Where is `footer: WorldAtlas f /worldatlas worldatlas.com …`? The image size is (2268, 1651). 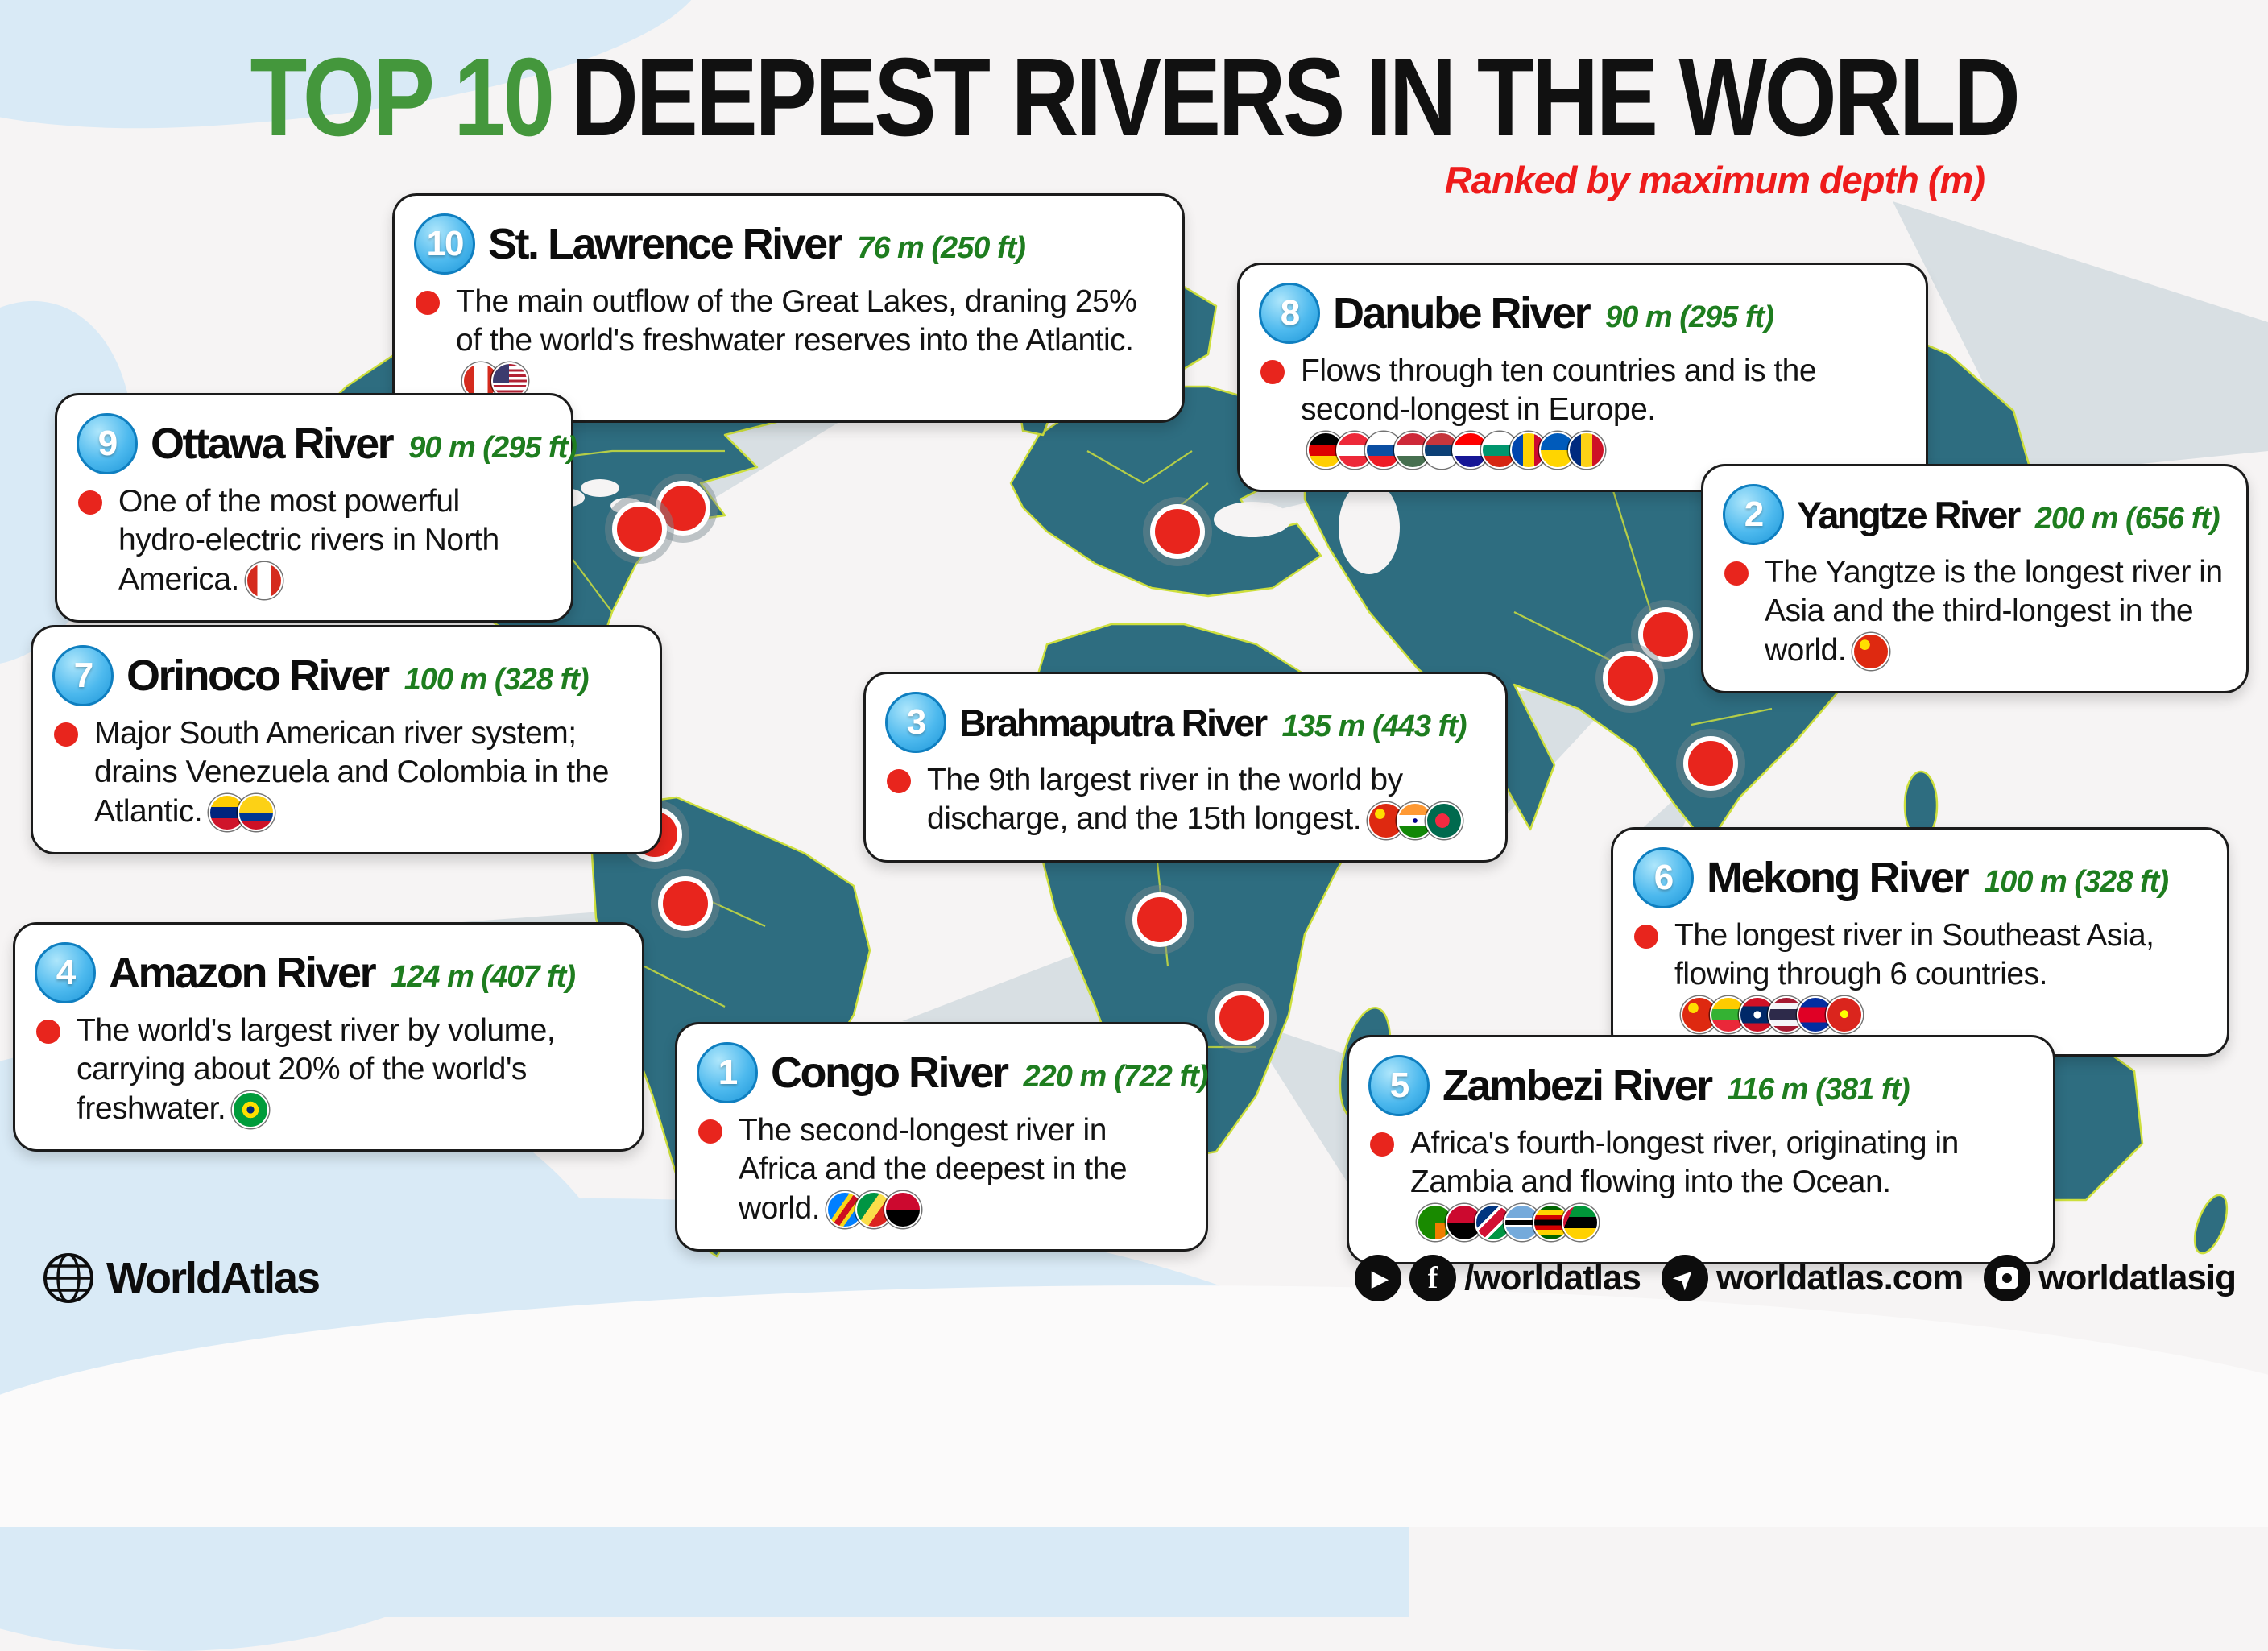 footer: WorldAtlas f /worldatlas worldatlas.com … is located at coordinates (1134, 1273).